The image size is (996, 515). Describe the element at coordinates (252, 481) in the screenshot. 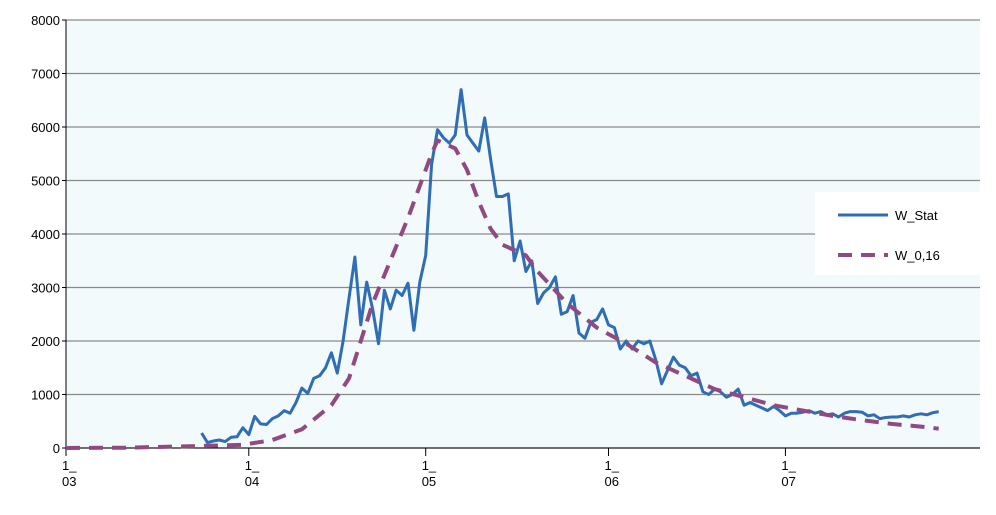

I see `x-tick-label: 04` at that location.